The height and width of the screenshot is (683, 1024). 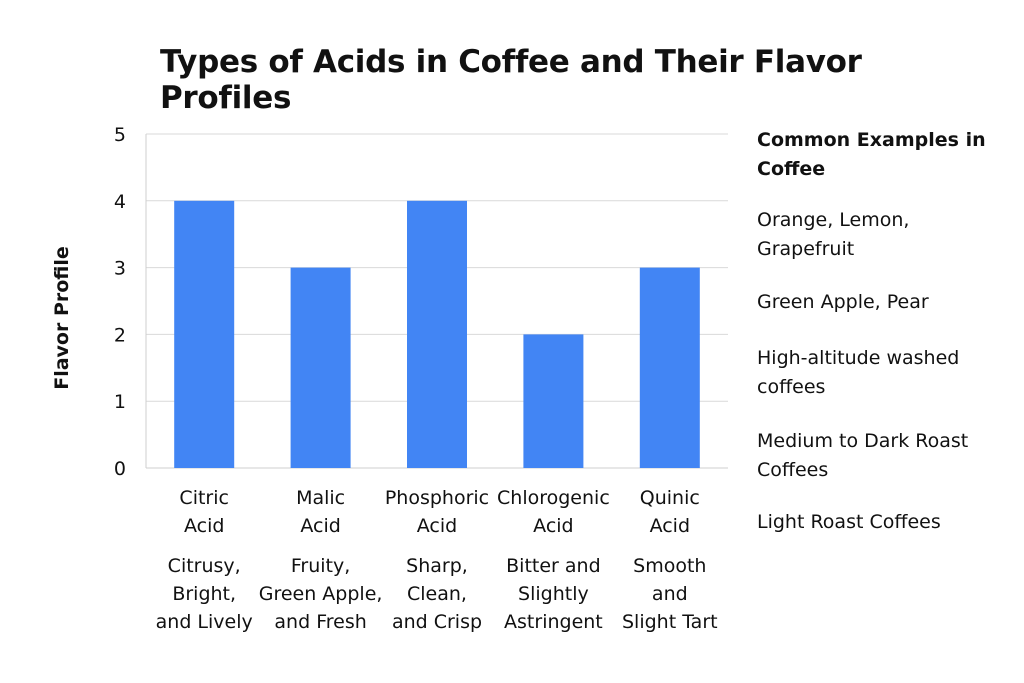 What do you see at coordinates (553, 622) in the screenshot?
I see `bar-description-3-2: Astringent` at bounding box center [553, 622].